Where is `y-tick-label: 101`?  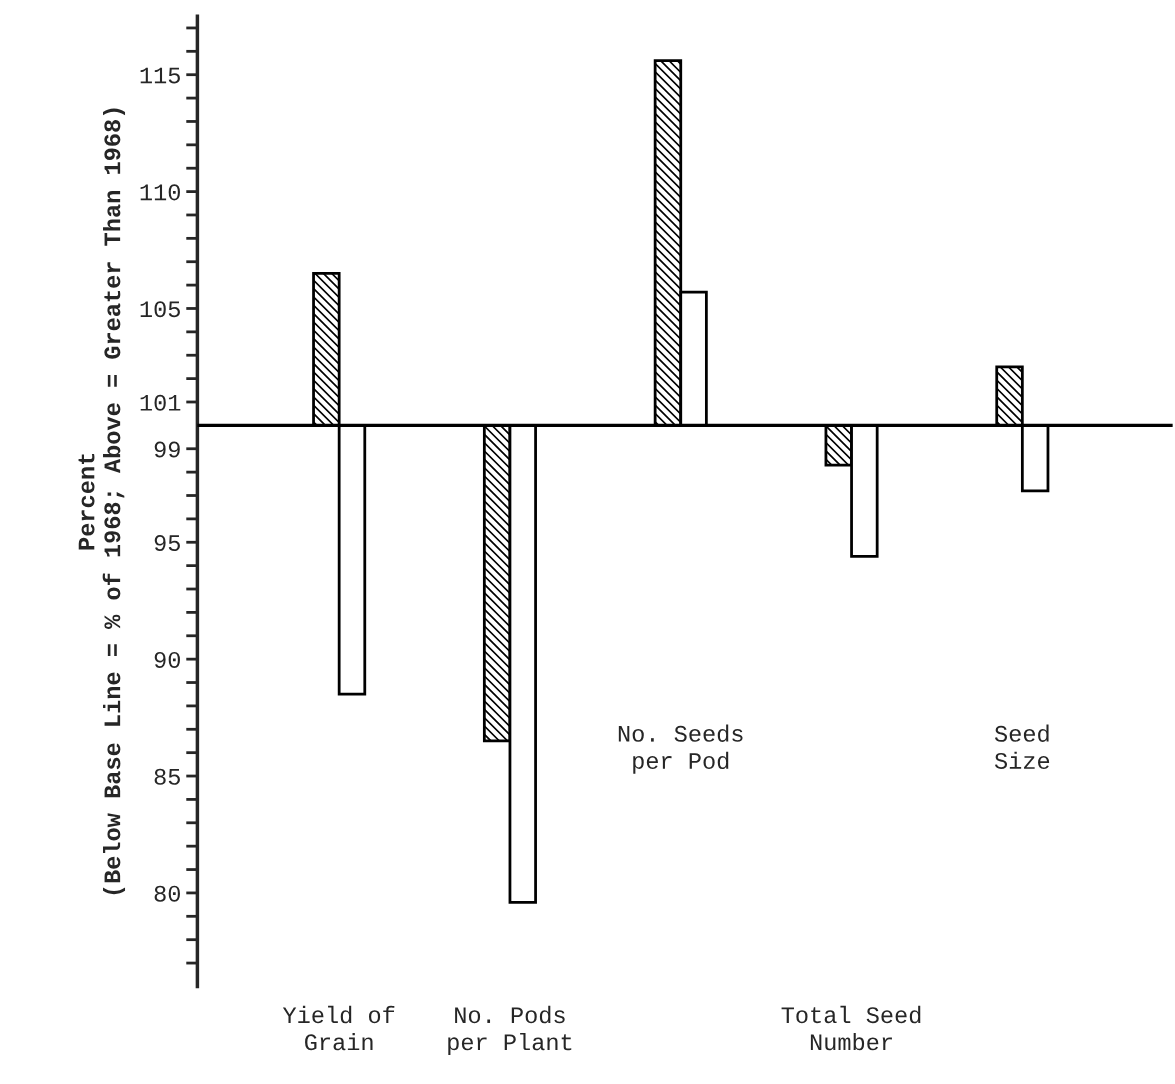 y-tick-label: 101 is located at coordinates (160, 402).